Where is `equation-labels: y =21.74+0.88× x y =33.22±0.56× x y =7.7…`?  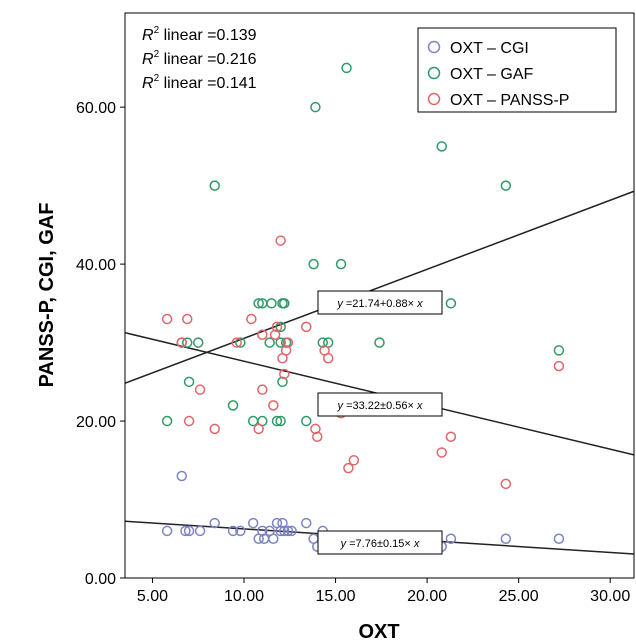
equation-labels: y =21.74+0.88× x y =33.22±0.56× x y =7.7… is located at coordinates (380, 422).